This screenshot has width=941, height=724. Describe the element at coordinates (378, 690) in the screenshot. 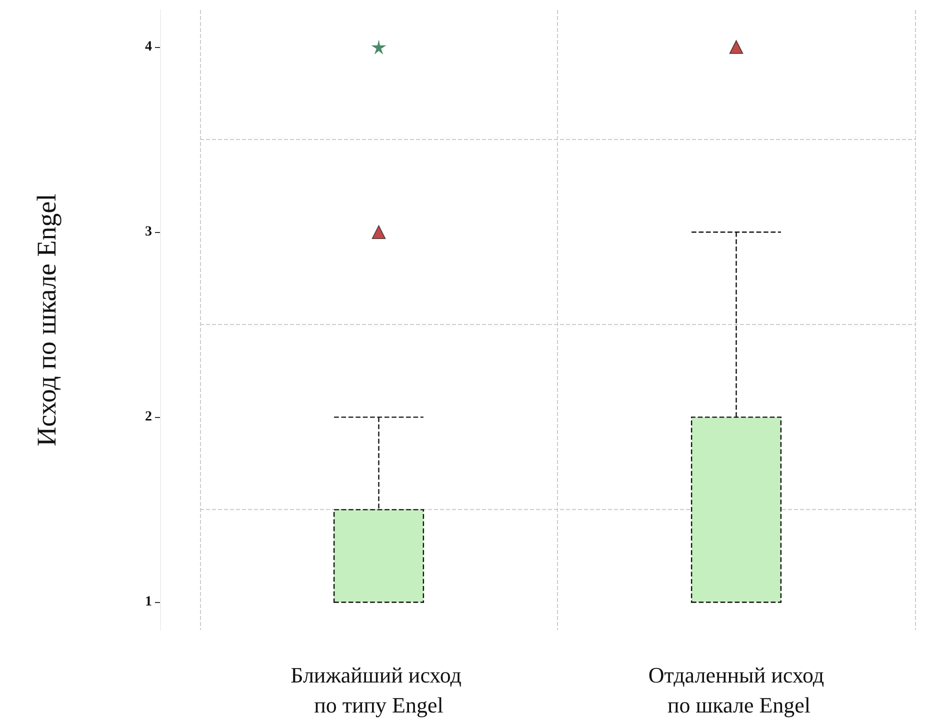

I see `x-tick-label: Ближайший исход по типу Engel` at that location.